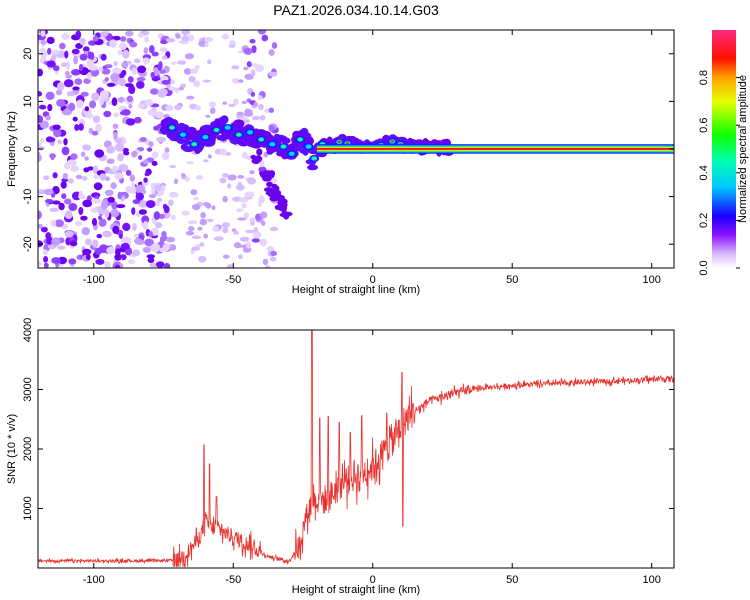 The image size is (750, 600). What do you see at coordinates (28, 197) in the screenshot?
I see `y-tick-label: -10` at bounding box center [28, 197].